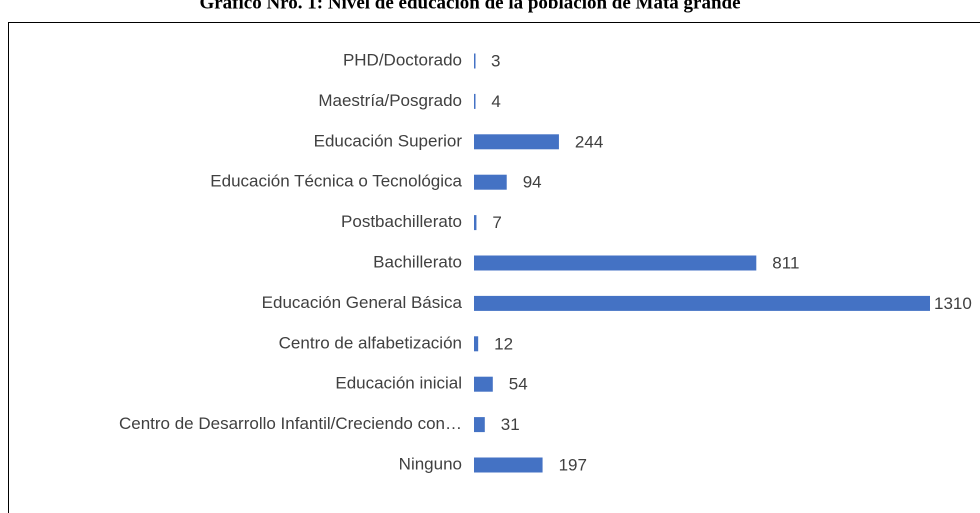 The height and width of the screenshot is (513, 980). I want to click on value-label: 3, so click(495, 60).